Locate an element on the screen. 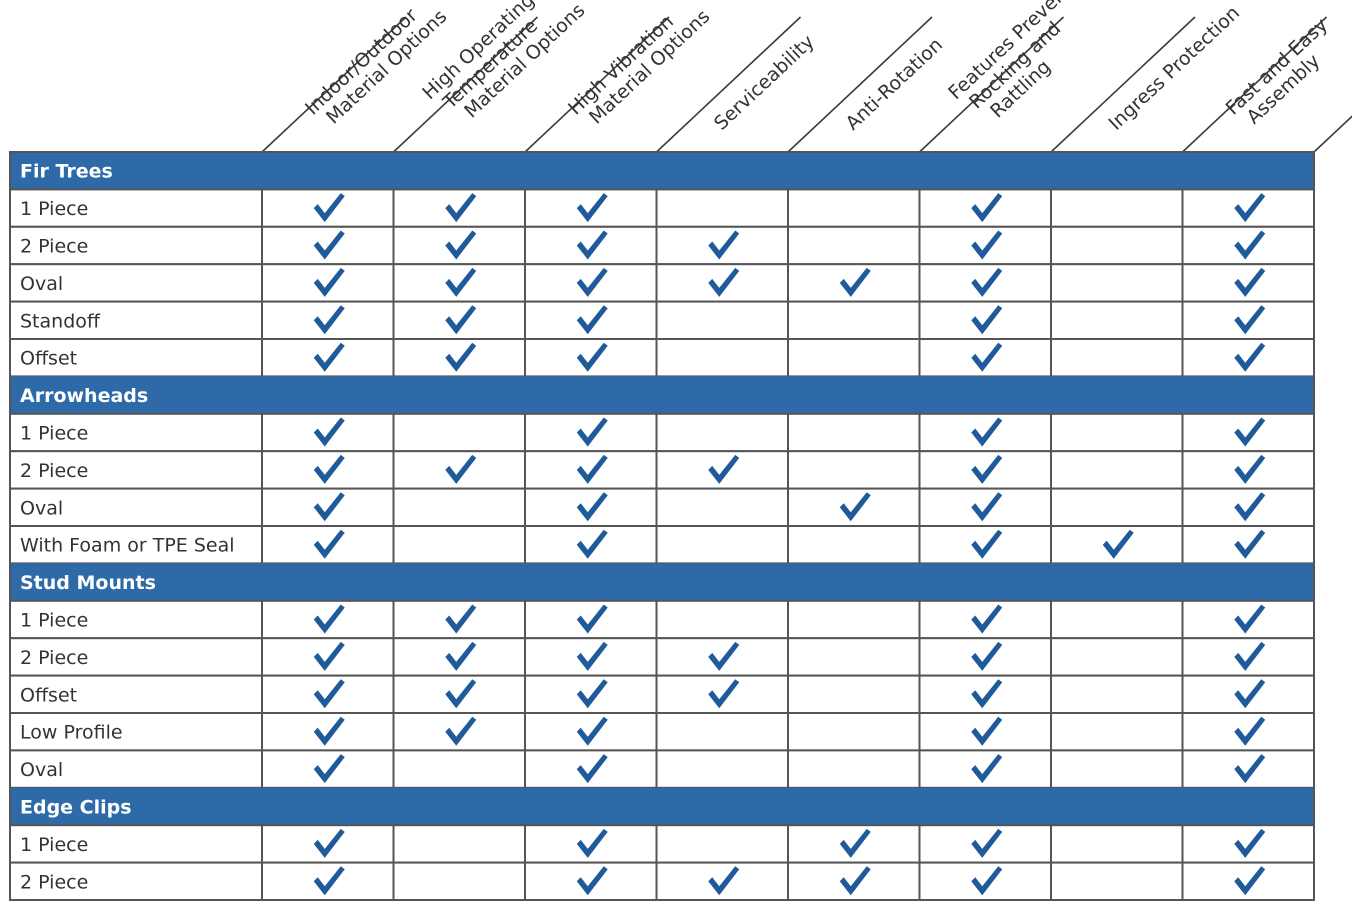 Image resolution: width=1352 pixels, height=911 pixels. table-row: Oval is located at coordinates (662, 283).